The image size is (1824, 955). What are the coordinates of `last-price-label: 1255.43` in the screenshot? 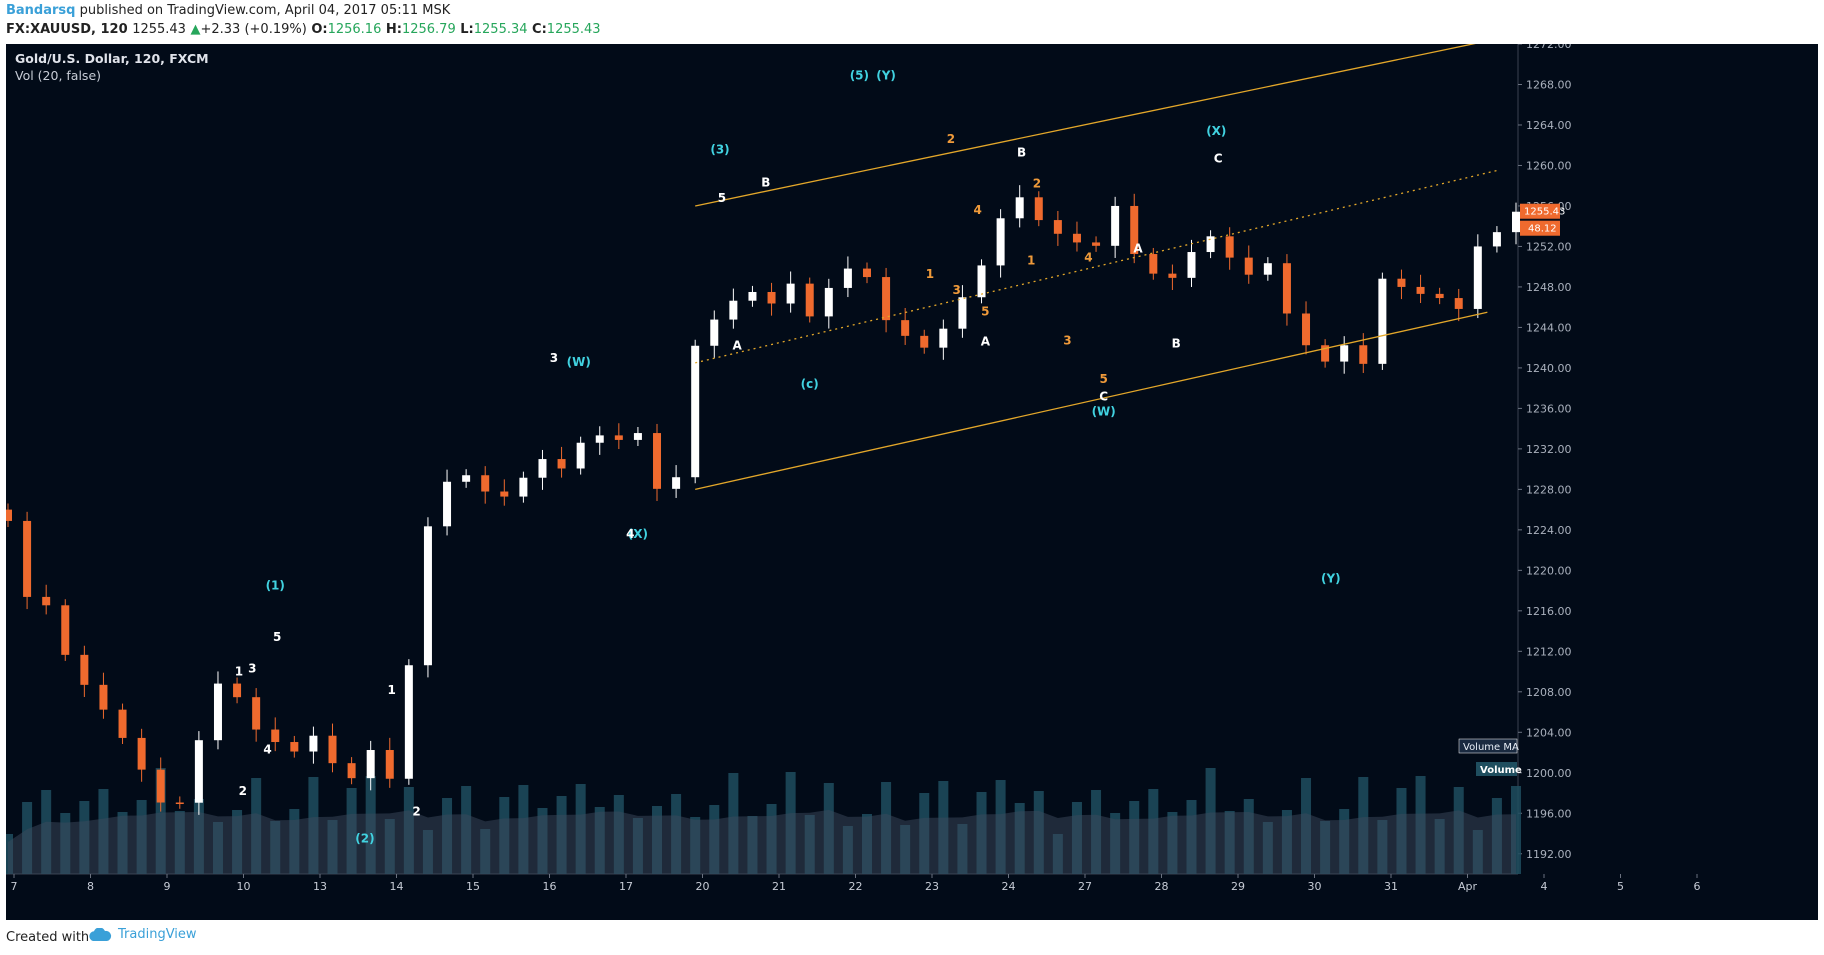 It's located at (1544, 212).